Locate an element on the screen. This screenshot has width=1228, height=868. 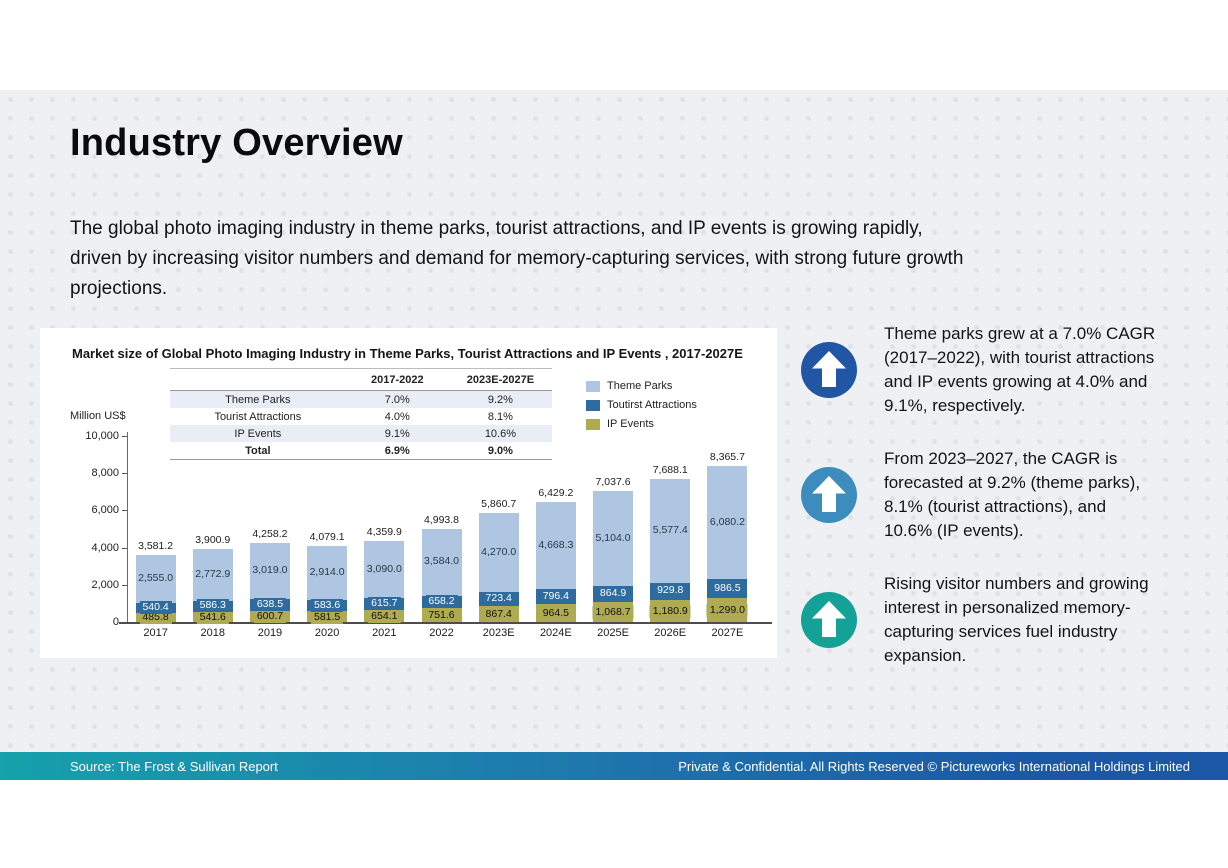
insight-text-line: Rising visitor numbers and growing is located at coordinates (1016, 583).